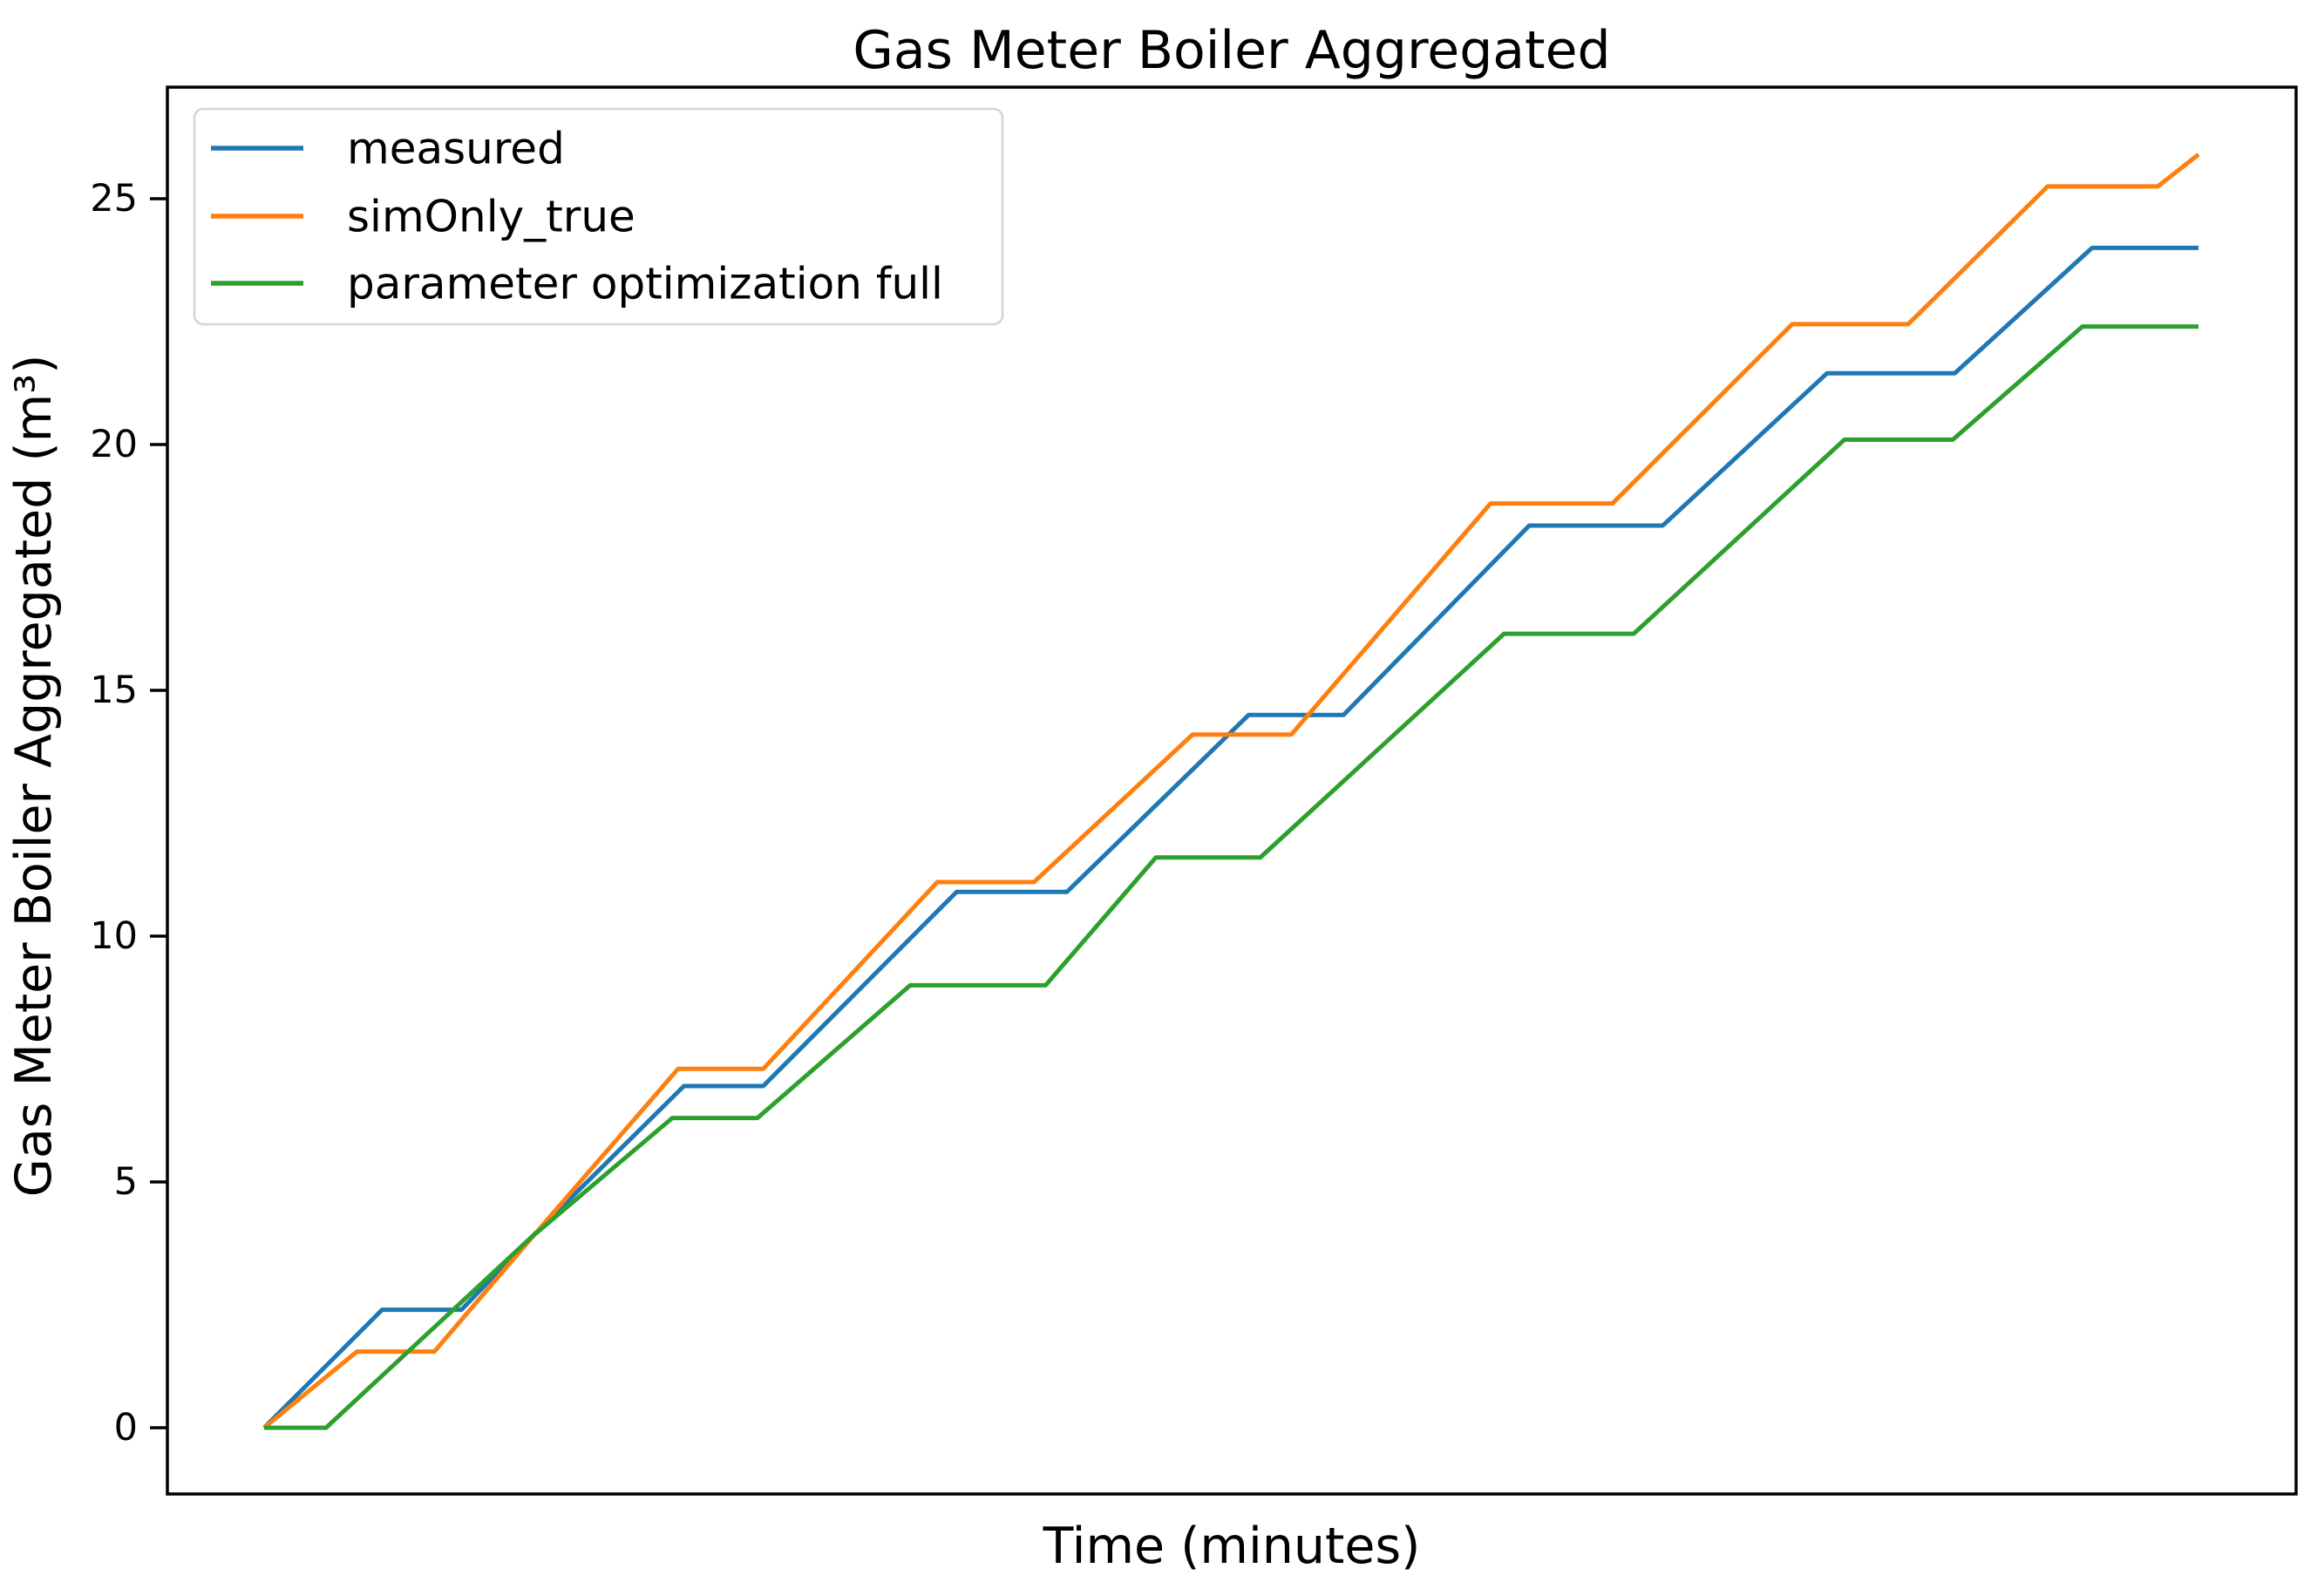 This screenshot has height=1589, width=2324. Describe the element at coordinates (1231, 50) in the screenshot. I see `chart-title: Gas Meter Boiler Aggregated` at that location.